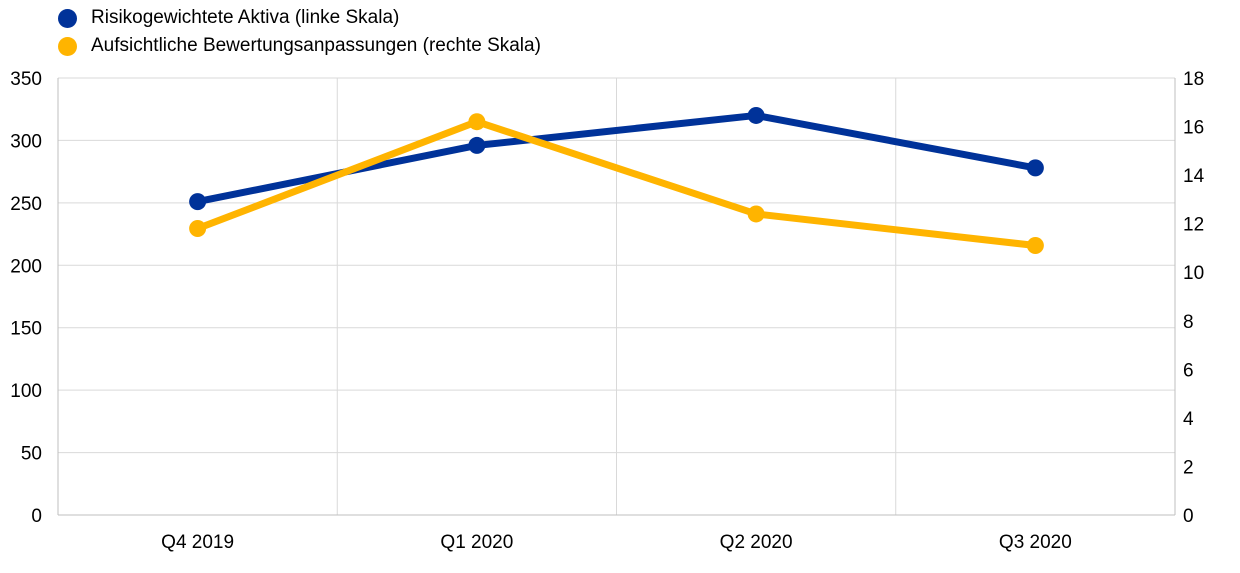 The width and height of the screenshot is (1240, 573). Describe the element at coordinates (1193, 225) in the screenshot. I see `y-right-tick-label: 12` at that location.